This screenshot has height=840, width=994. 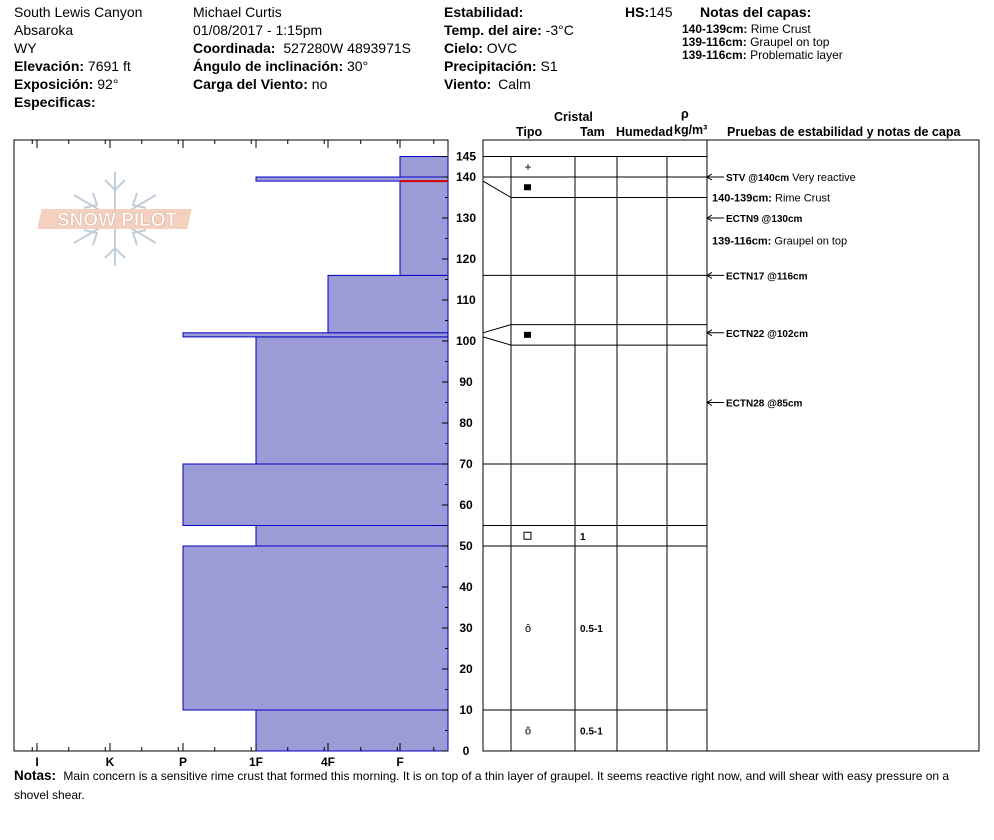 I want to click on aspect-row: Exposición: 92°, so click(x=66, y=84).